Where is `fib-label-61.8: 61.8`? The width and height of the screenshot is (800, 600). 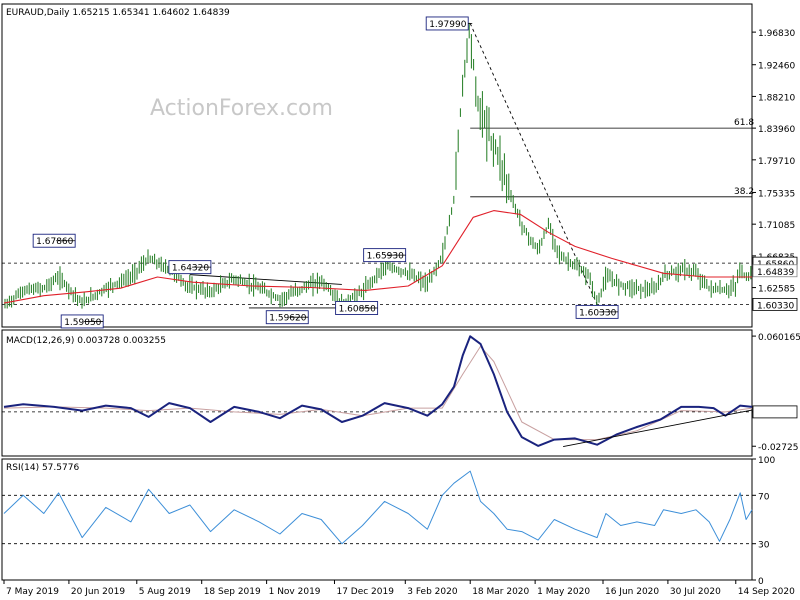 fib-label-61.8: 61.8 is located at coordinates (744, 123).